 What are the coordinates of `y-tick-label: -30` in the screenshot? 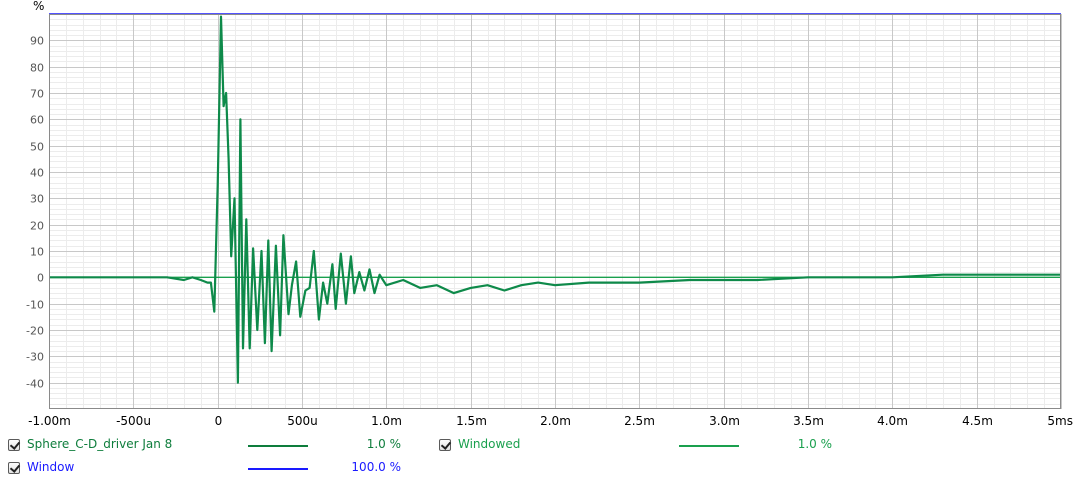 It's located at (35, 357).